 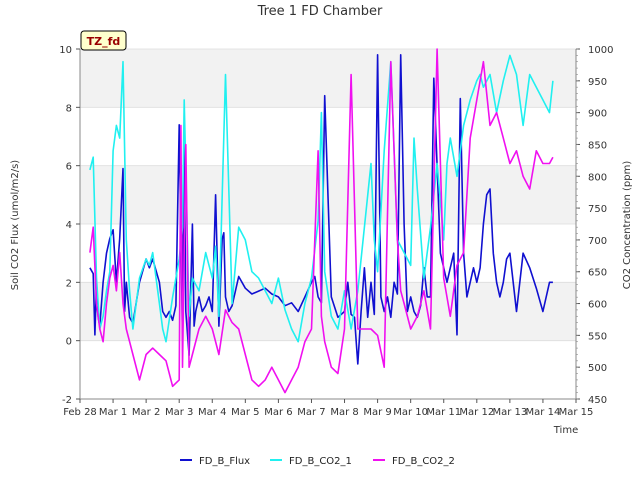 I want to click on y-tick-label: 4, so click(x=69, y=225).